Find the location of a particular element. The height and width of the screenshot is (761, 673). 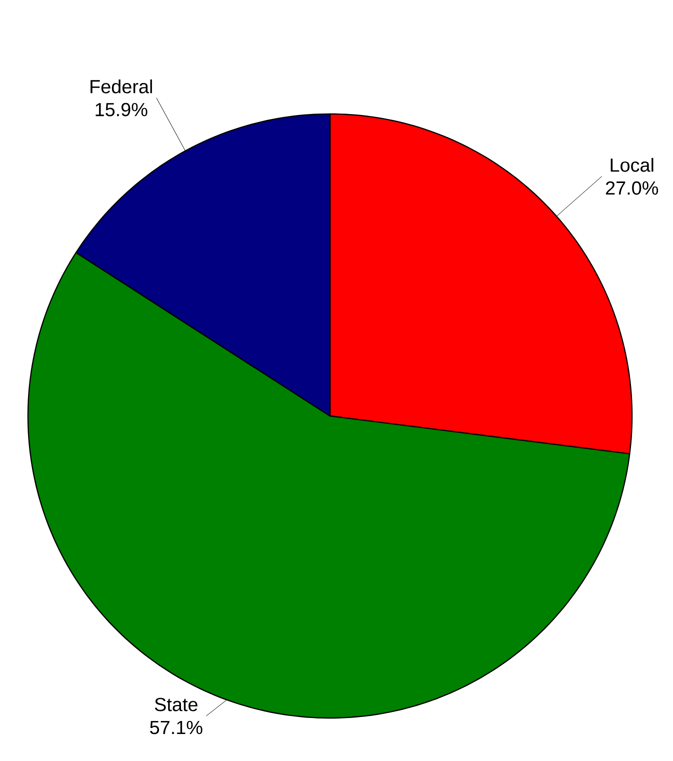

slice-label: Local is located at coordinates (632, 165).